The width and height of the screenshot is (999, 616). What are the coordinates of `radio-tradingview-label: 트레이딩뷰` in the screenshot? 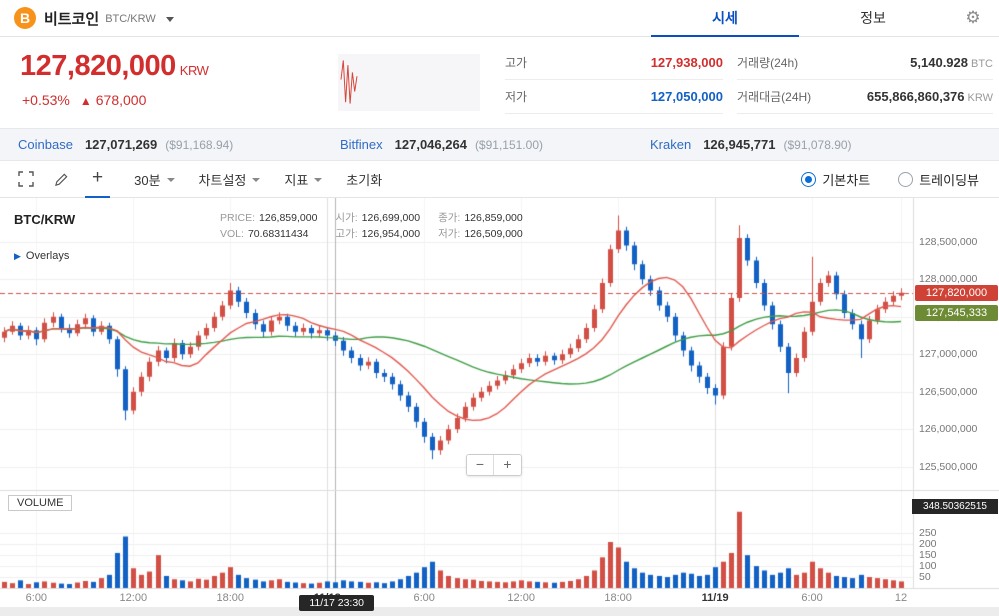 It's located at (949, 180).